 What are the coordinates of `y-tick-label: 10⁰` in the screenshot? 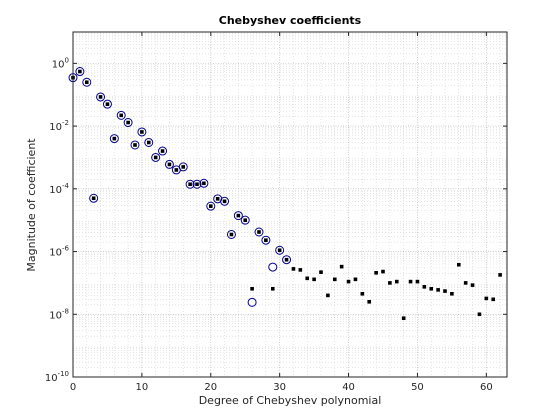 It's located at (60, 63).